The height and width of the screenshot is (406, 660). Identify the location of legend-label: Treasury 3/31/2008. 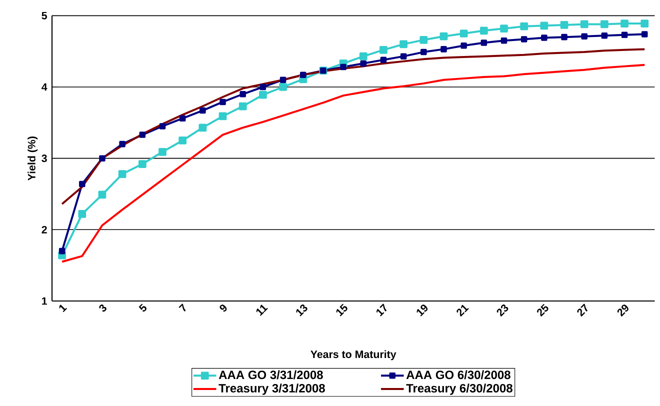
(271, 389).